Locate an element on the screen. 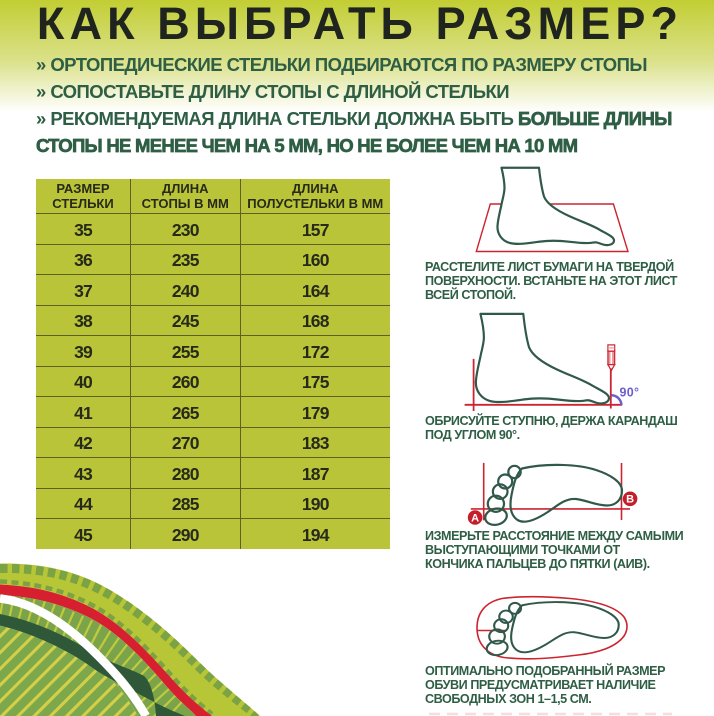 The image size is (714, 716). svg-text: B is located at coordinates (630, 500).